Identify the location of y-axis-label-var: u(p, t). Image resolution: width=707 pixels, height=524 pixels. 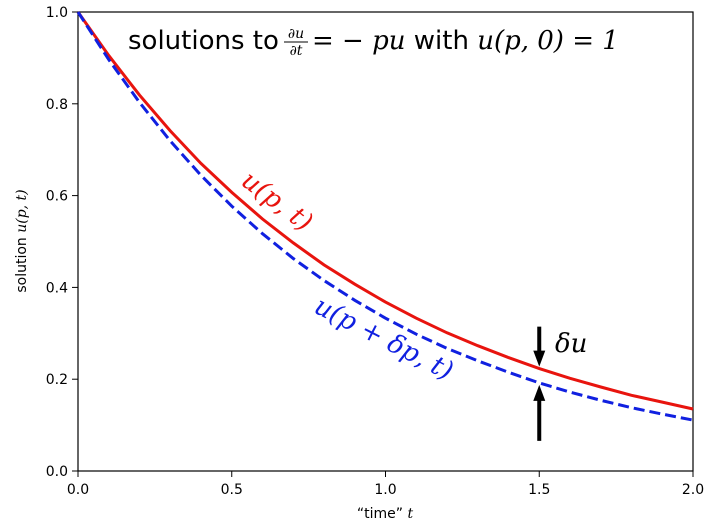
(22, 210).